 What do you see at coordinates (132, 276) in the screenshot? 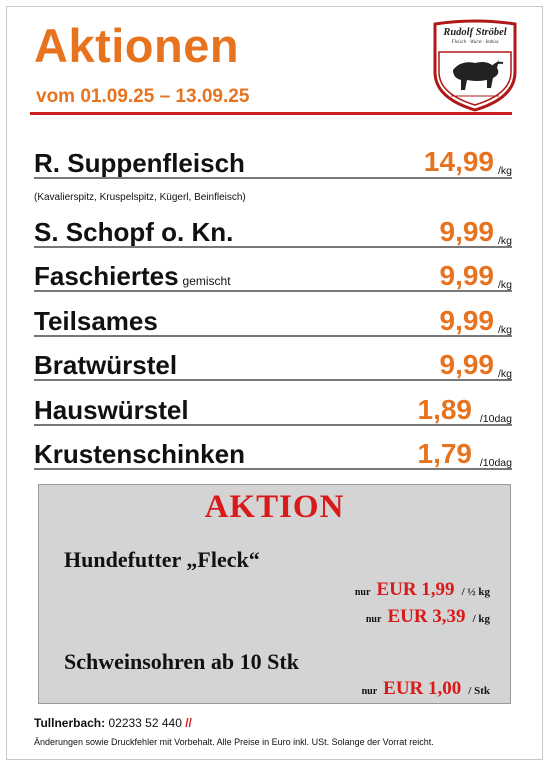
I see `item-name: Faschiertes gemischt` at bounding box center [132, 276].